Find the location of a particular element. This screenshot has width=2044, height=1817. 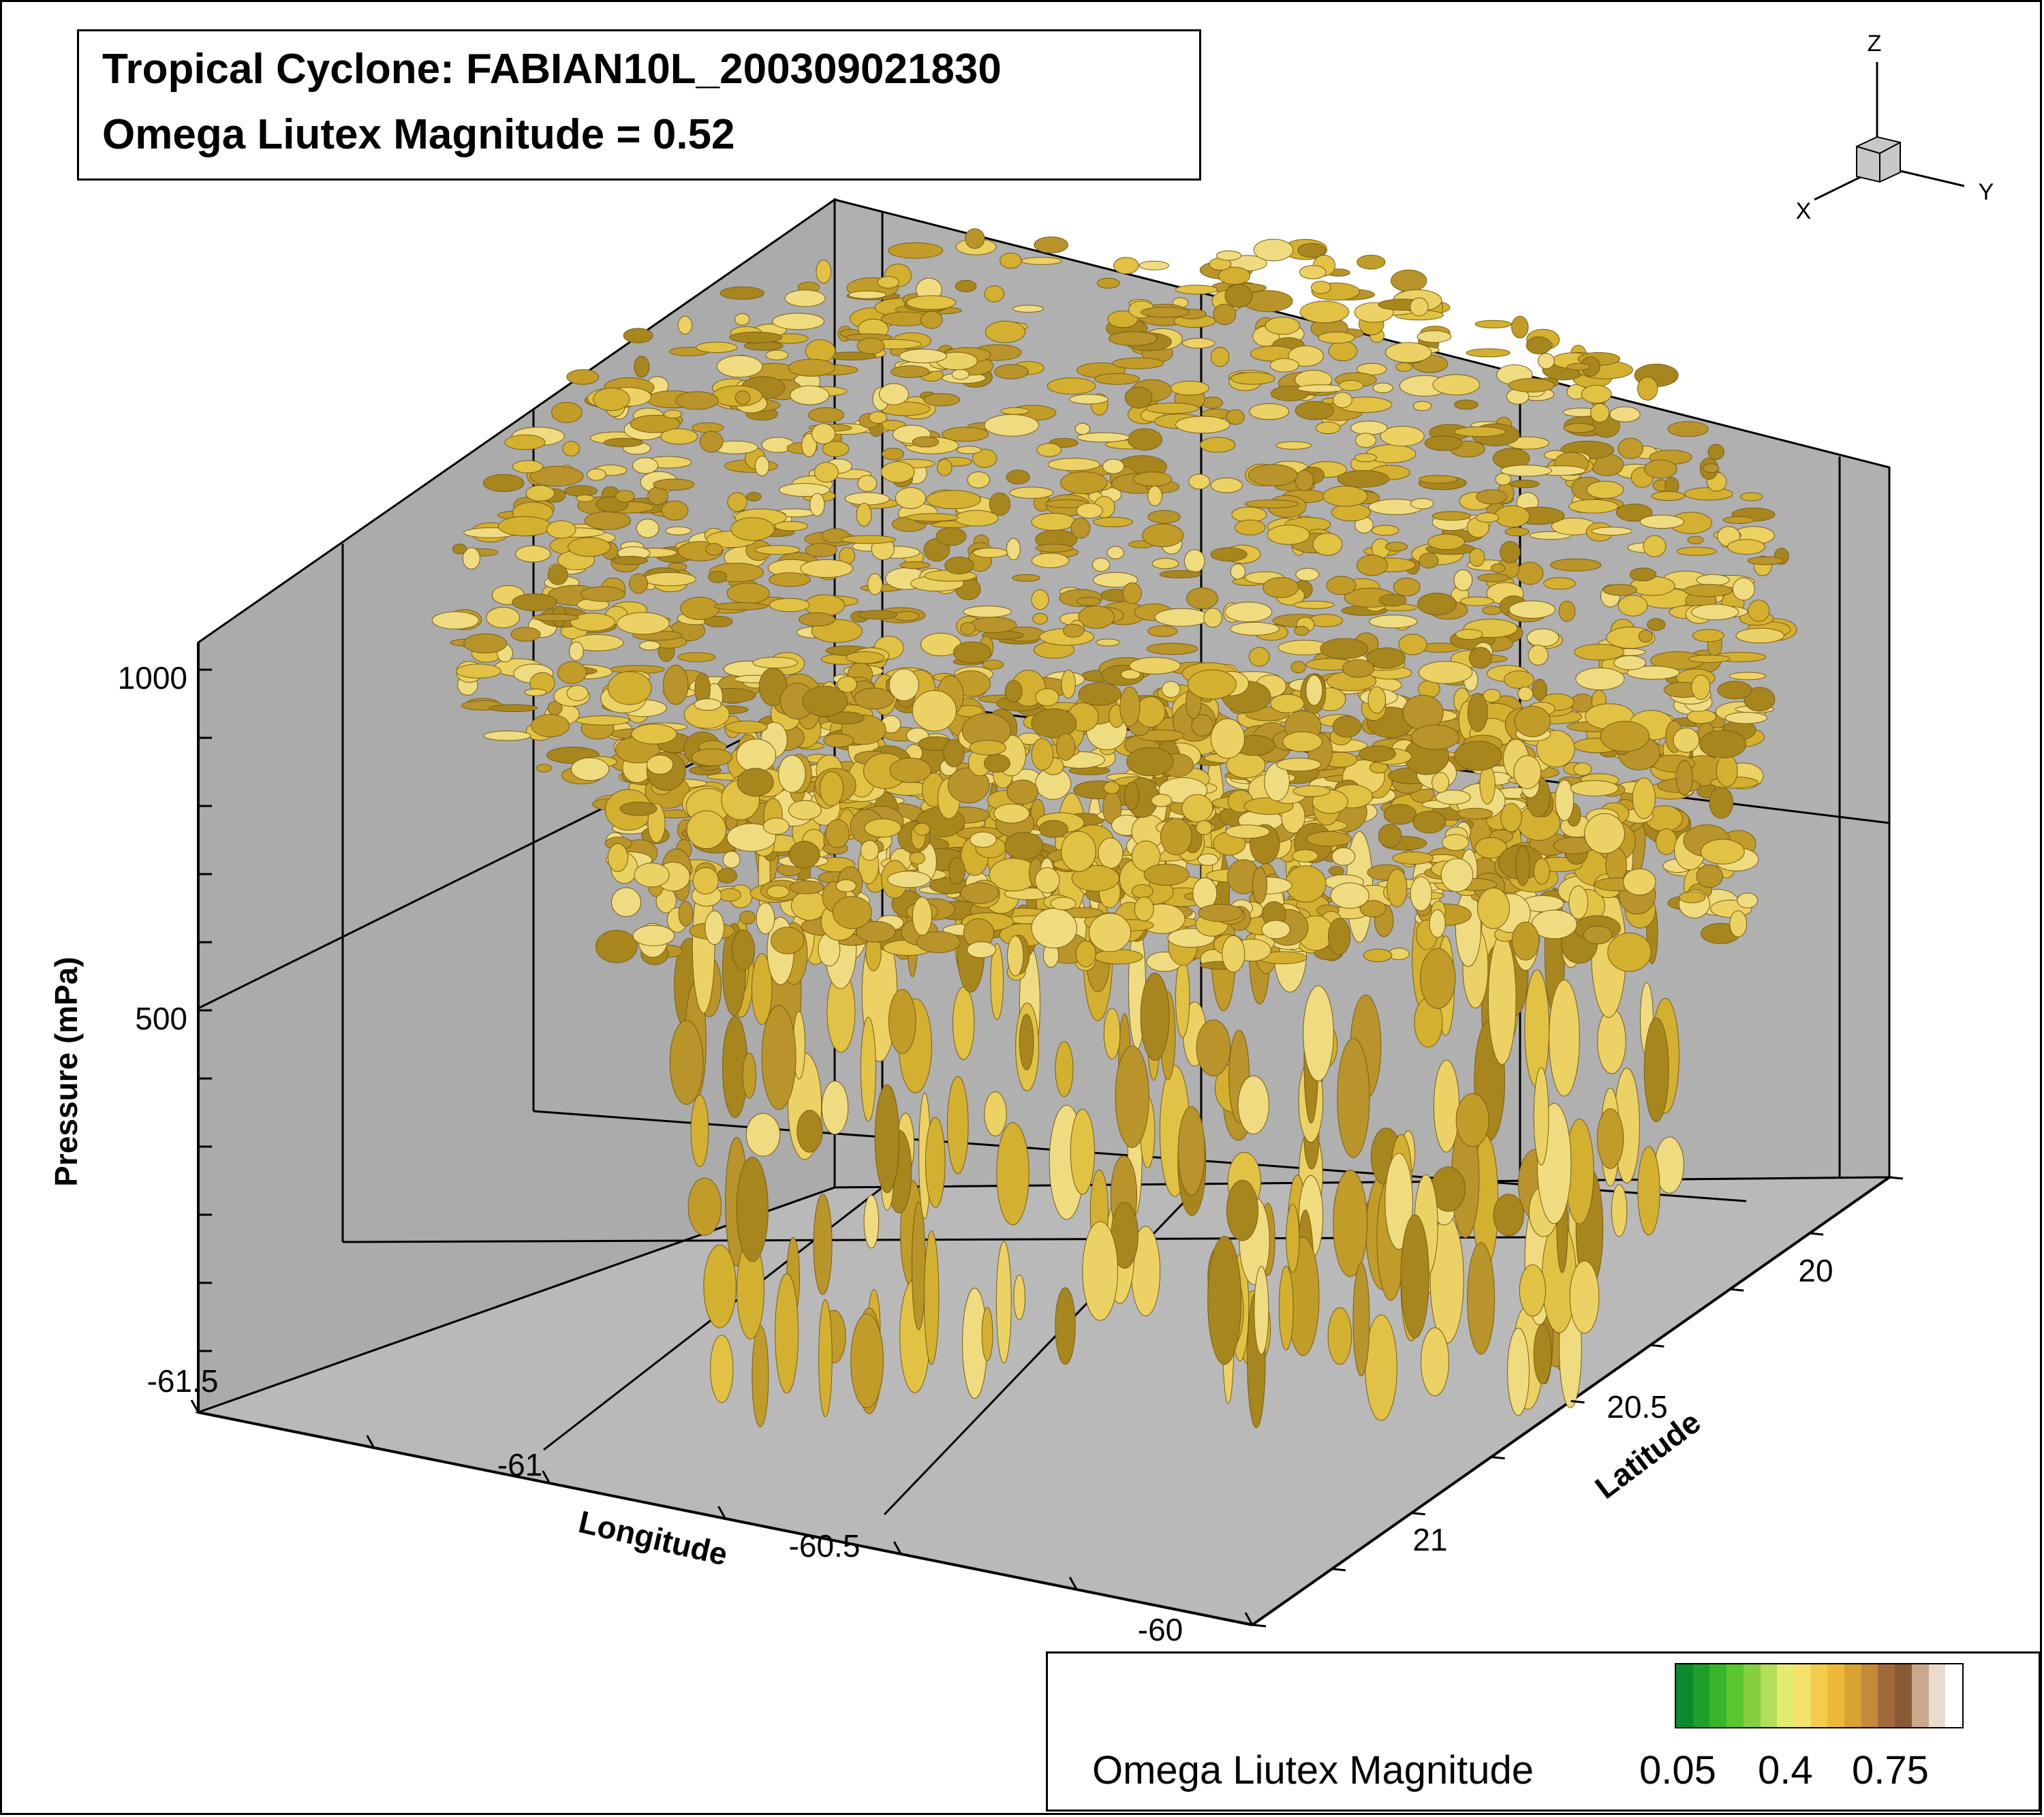

tick-mark is located at coordinates (1338, 1570).